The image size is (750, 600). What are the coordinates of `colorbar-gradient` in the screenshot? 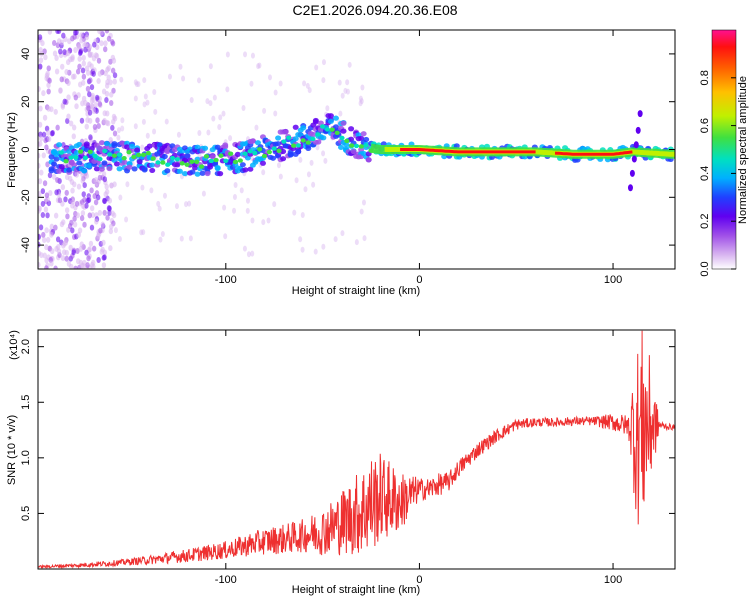 It's located at (724, 149).